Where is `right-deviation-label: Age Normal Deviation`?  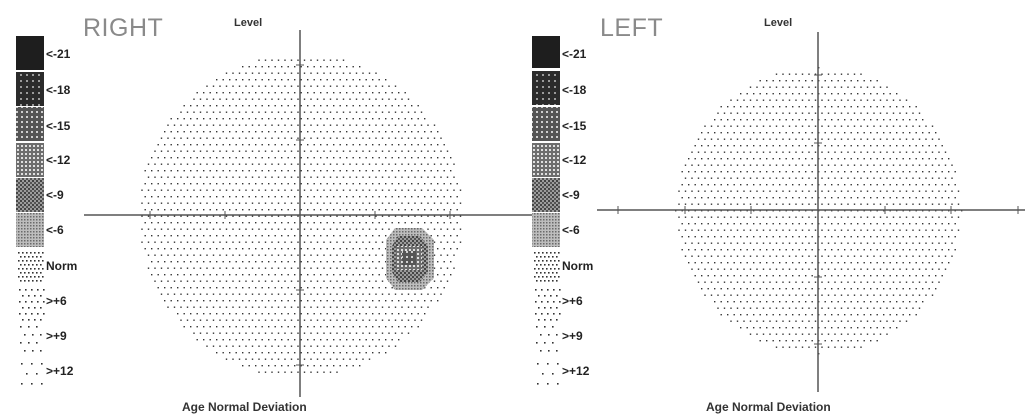 right-deviation-label: Age Normal Deviation is located at coordinates (244, 407).